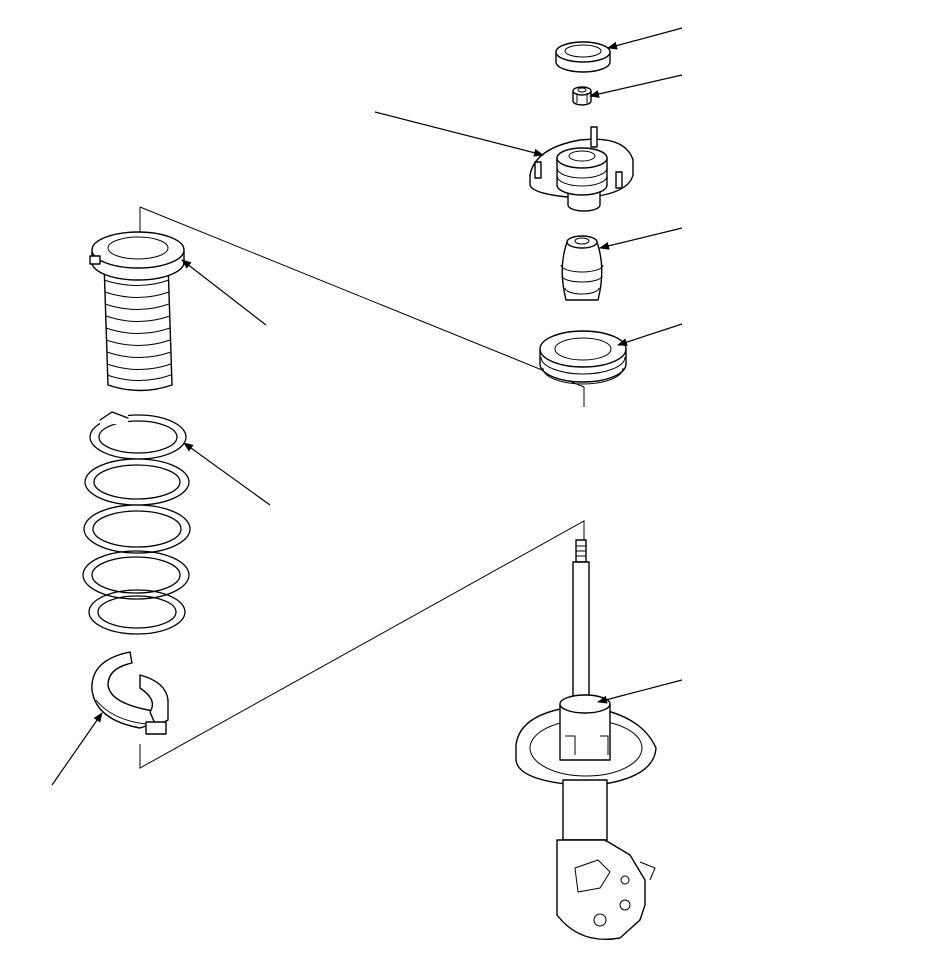 Image resolution: width=950 pixels, height=959 pixels. What do you see at coordinates (581, 169) in the screenshot?
I see `upper-mount` at bounding box center [581, 169].